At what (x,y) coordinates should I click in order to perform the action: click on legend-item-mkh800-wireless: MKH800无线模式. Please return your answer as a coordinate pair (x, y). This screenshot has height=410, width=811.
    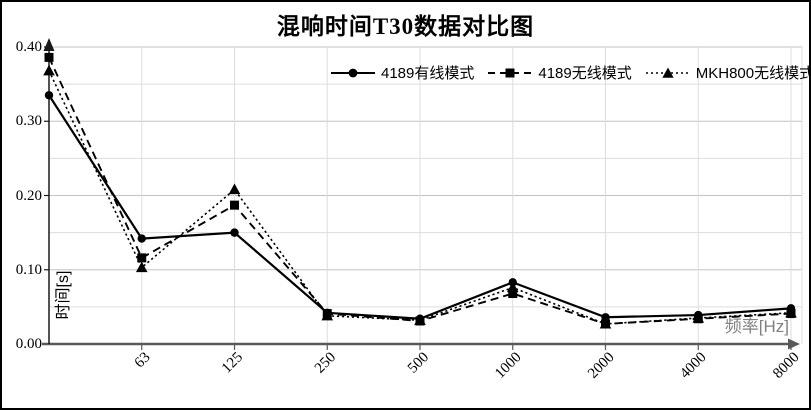
    Looking at the image, I should click on (728, 72).